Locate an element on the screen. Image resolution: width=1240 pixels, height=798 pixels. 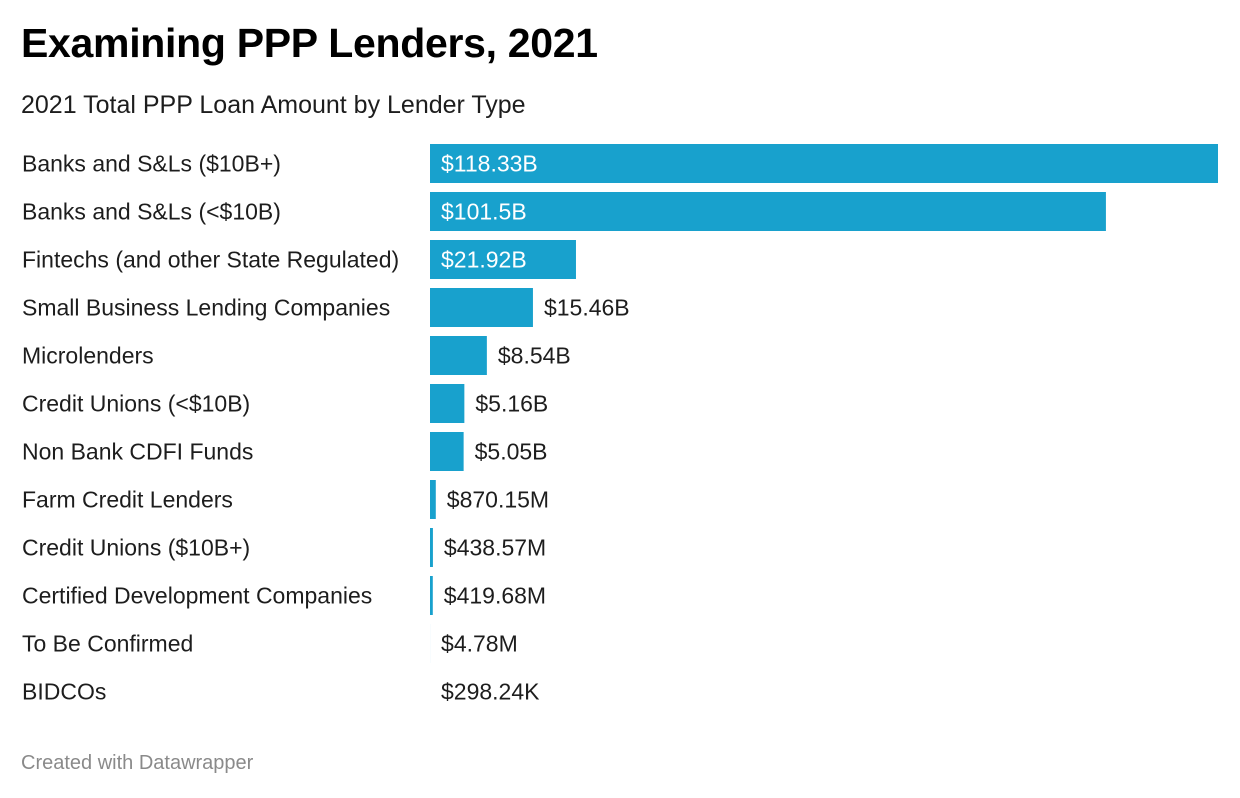
bar-row: Small Business Lending Companies $15.46B is located at coordinates (326, 307).